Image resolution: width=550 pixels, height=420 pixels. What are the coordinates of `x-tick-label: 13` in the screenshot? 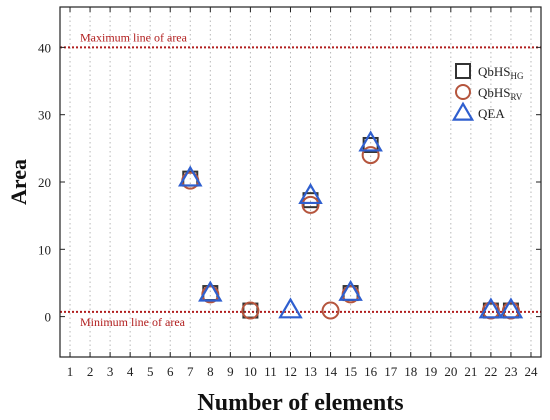 It's located at (310, 371).